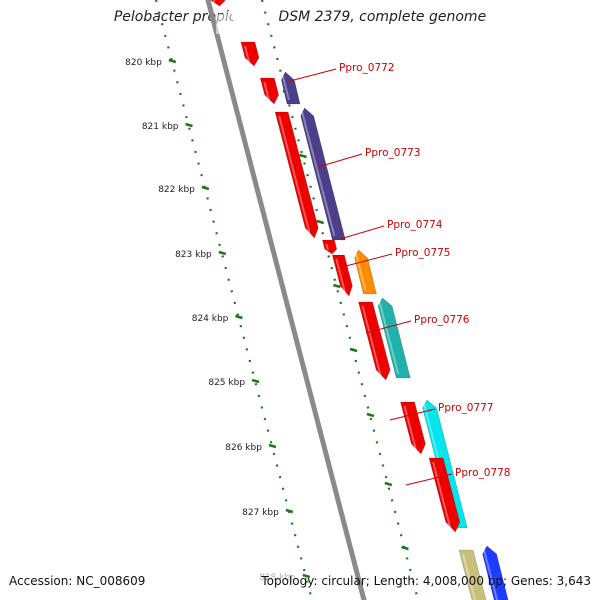  I want to click on title-fade, so click(226, 24).